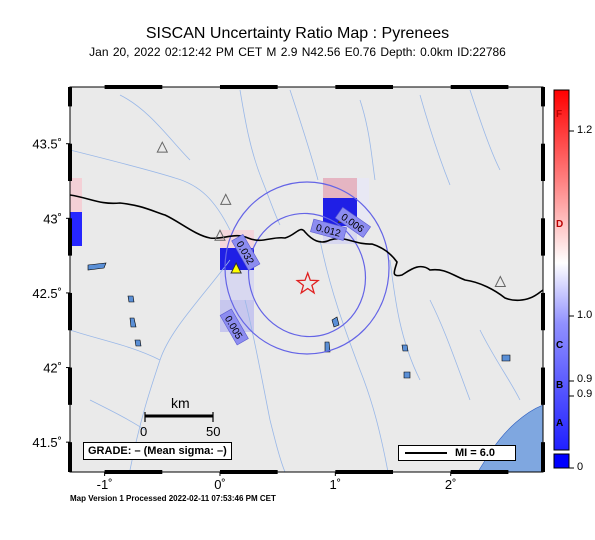 The image size is (595, 540). Describe the element at coordinates (220, 484) in the screenshot. I see `lon-tick-label-1: 0˚` at that location.